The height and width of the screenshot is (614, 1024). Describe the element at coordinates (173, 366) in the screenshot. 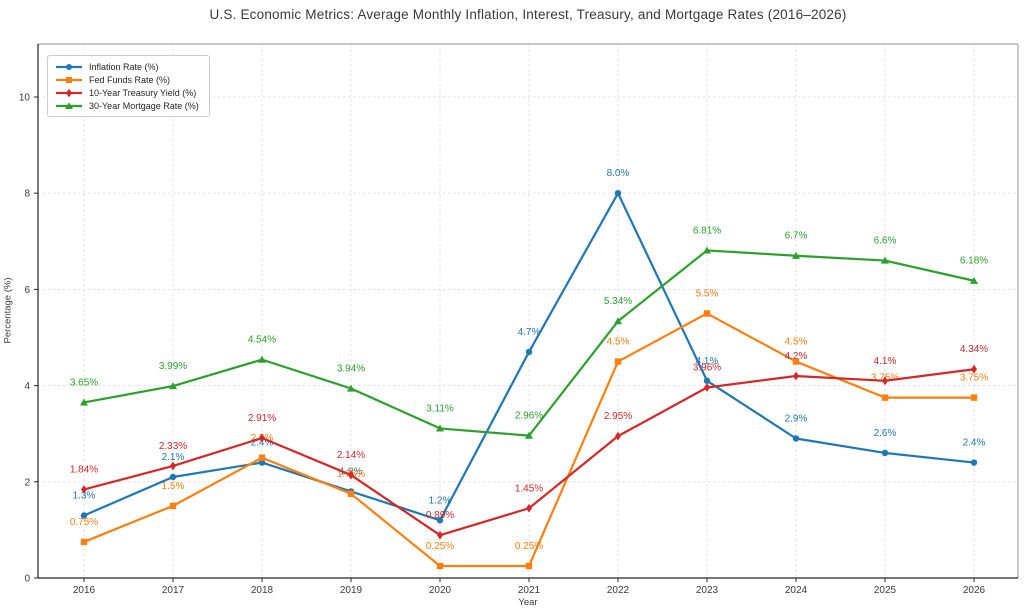

I see `data-point-label-30-year-mortgage-rate: 3.99%` at that location.